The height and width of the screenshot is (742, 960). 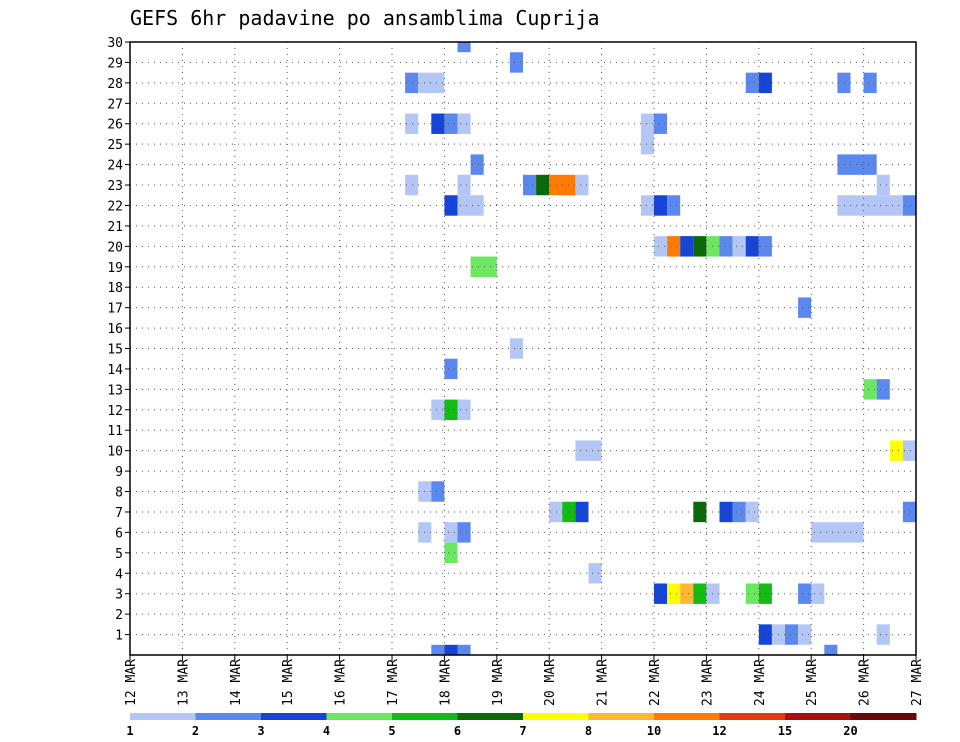 What do you see at coordinates (365, 18) in the screenshot?
I see `chart-title: GEFS 6hr padavine po ansamblima Cuprija` at bounding box center [365, 18].